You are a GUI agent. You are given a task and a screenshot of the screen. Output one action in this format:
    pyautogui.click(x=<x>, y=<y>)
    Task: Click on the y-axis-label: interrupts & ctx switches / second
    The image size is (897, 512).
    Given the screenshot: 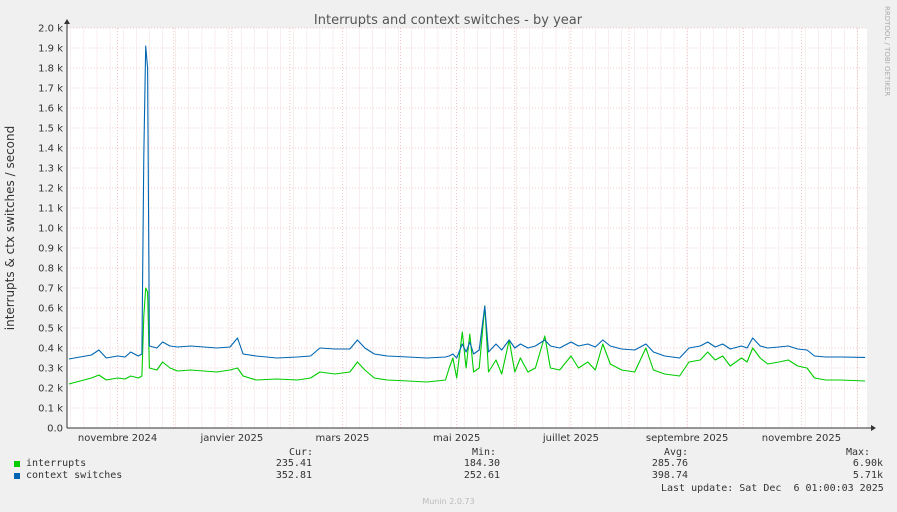 What is the action you would take?
    pyautogui.click(x=10, y=228)
    